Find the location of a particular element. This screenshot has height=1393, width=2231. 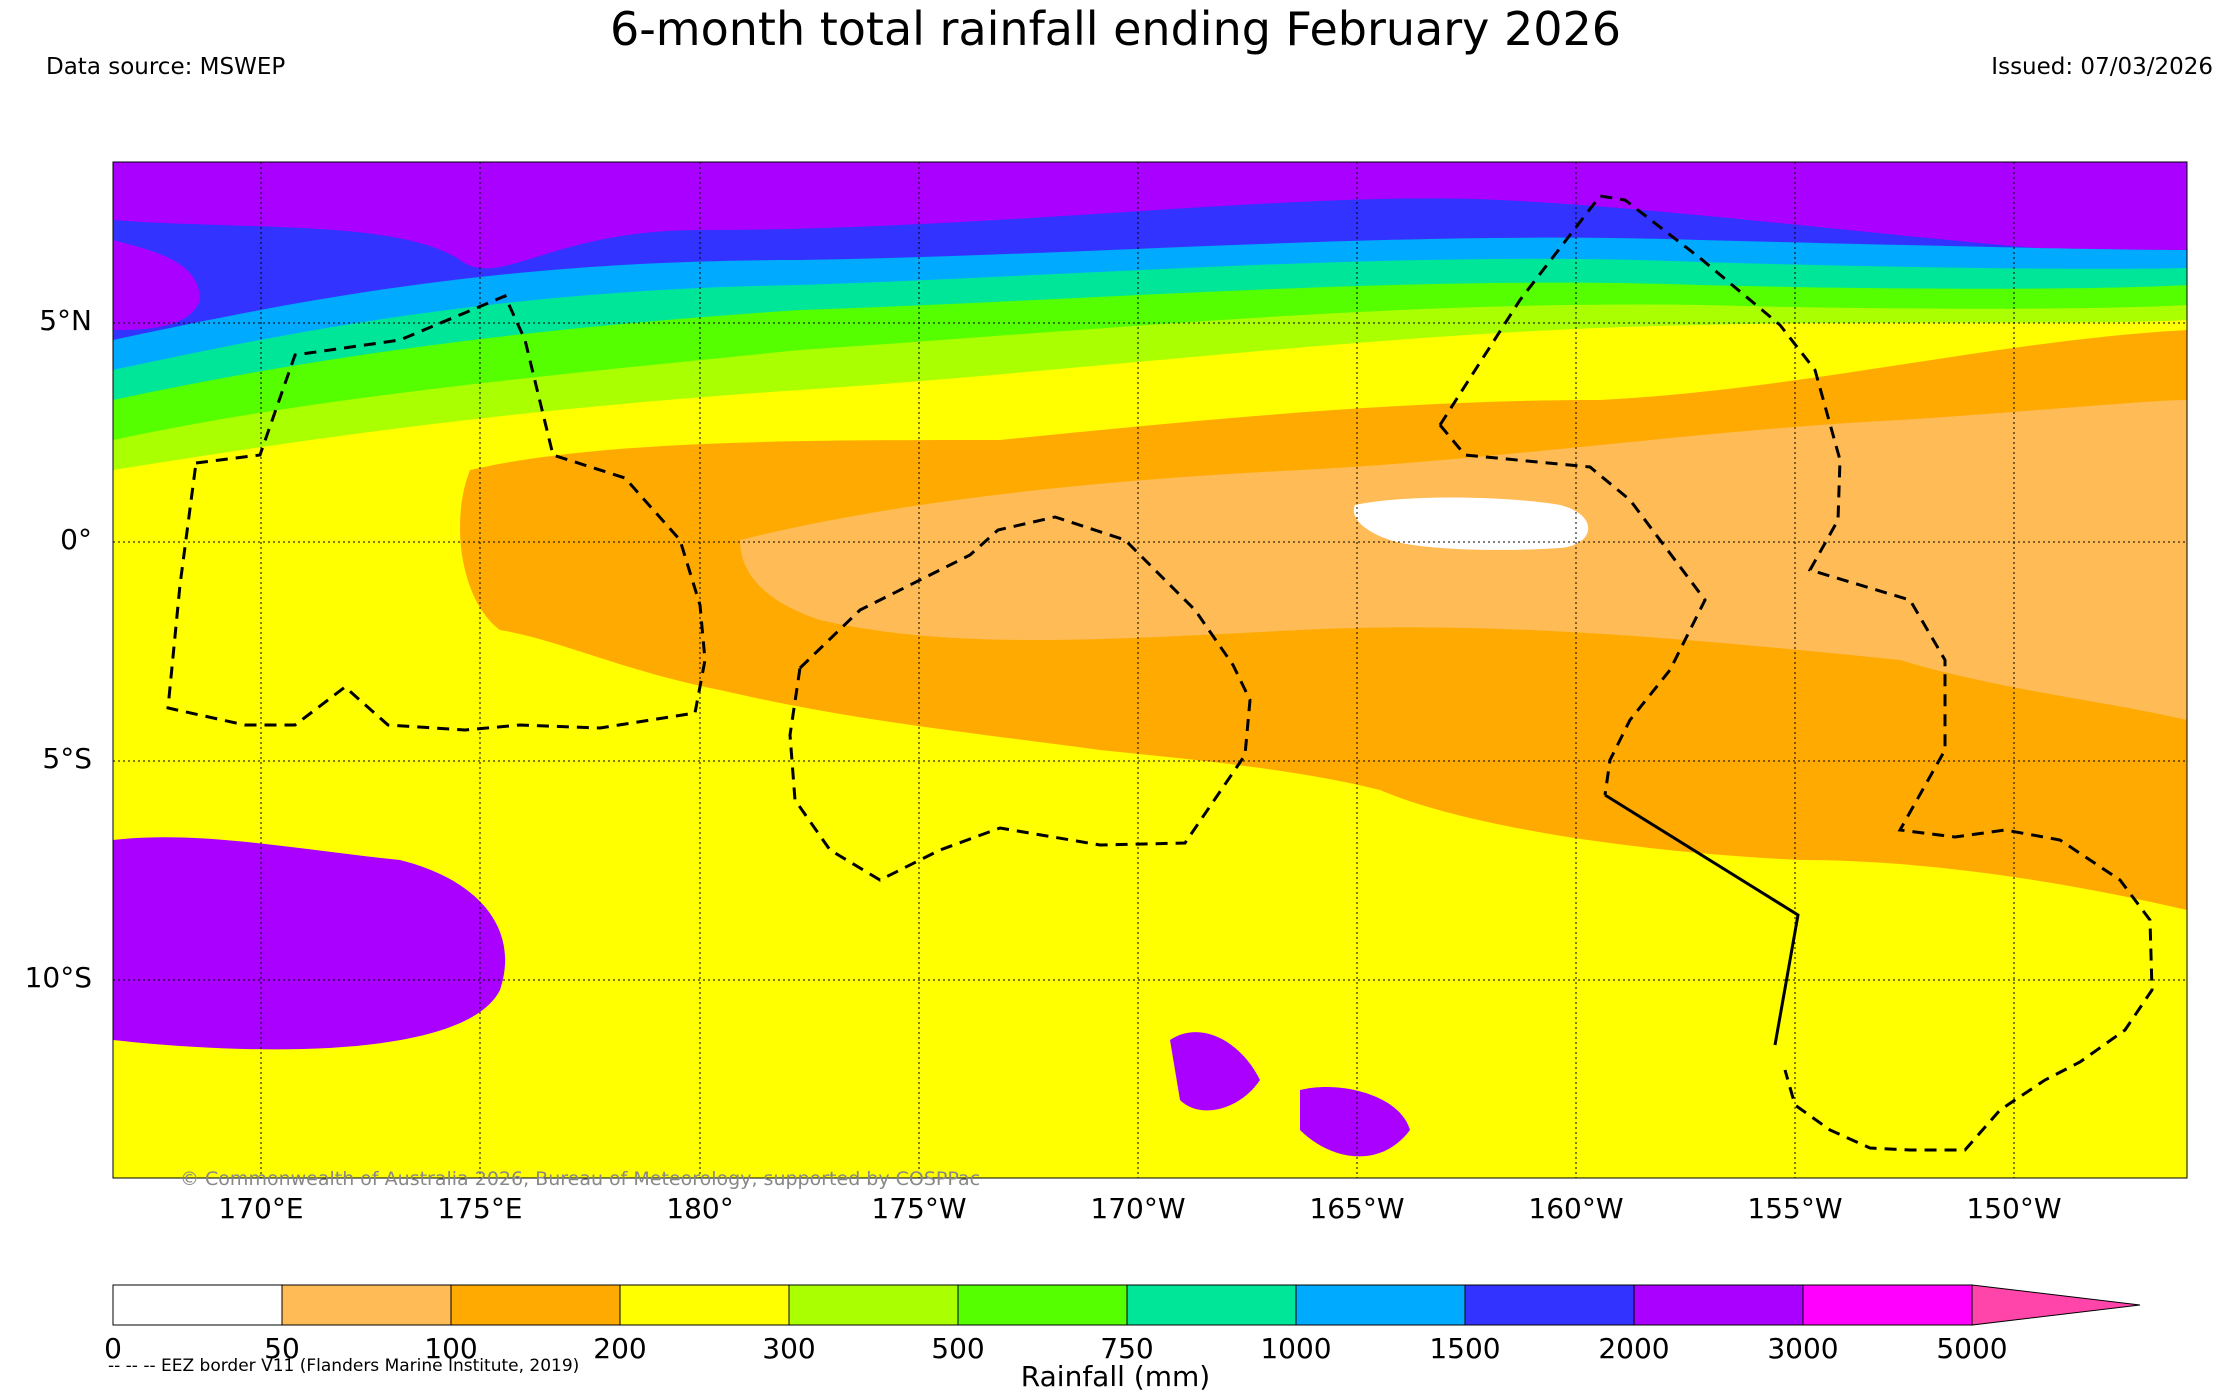

colorbar-tick-200: 200 is located at coordinates (620, 1348).